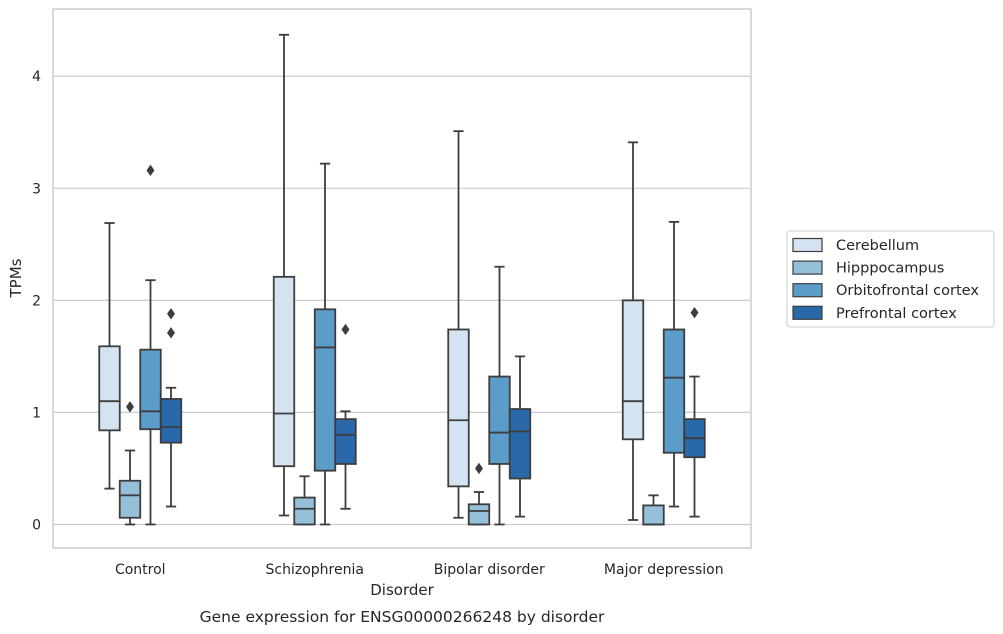  What do you see at coordinates (907, 291) in the screenshot?
I see `legend-label: Orbitofrontal cortex` at bounding box center [907, 291].